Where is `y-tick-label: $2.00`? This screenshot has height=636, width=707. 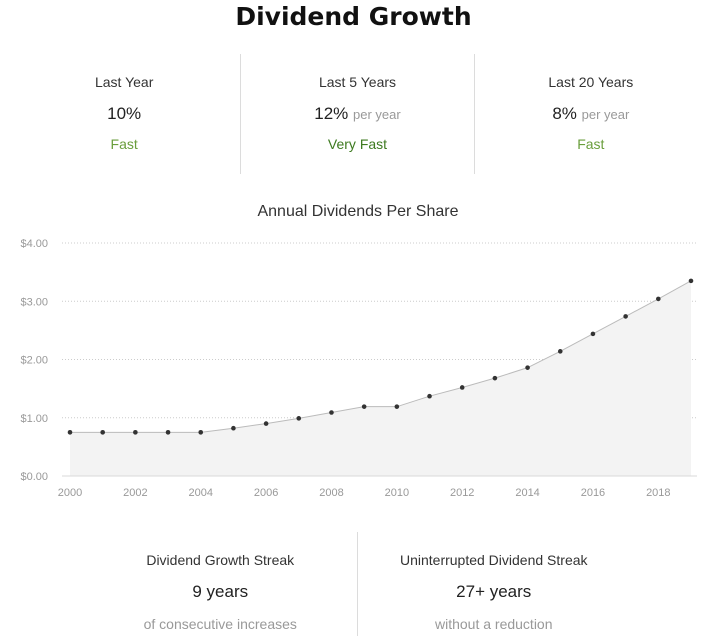 y-tick-label: $2.00 is located at coordinates (34, 361).